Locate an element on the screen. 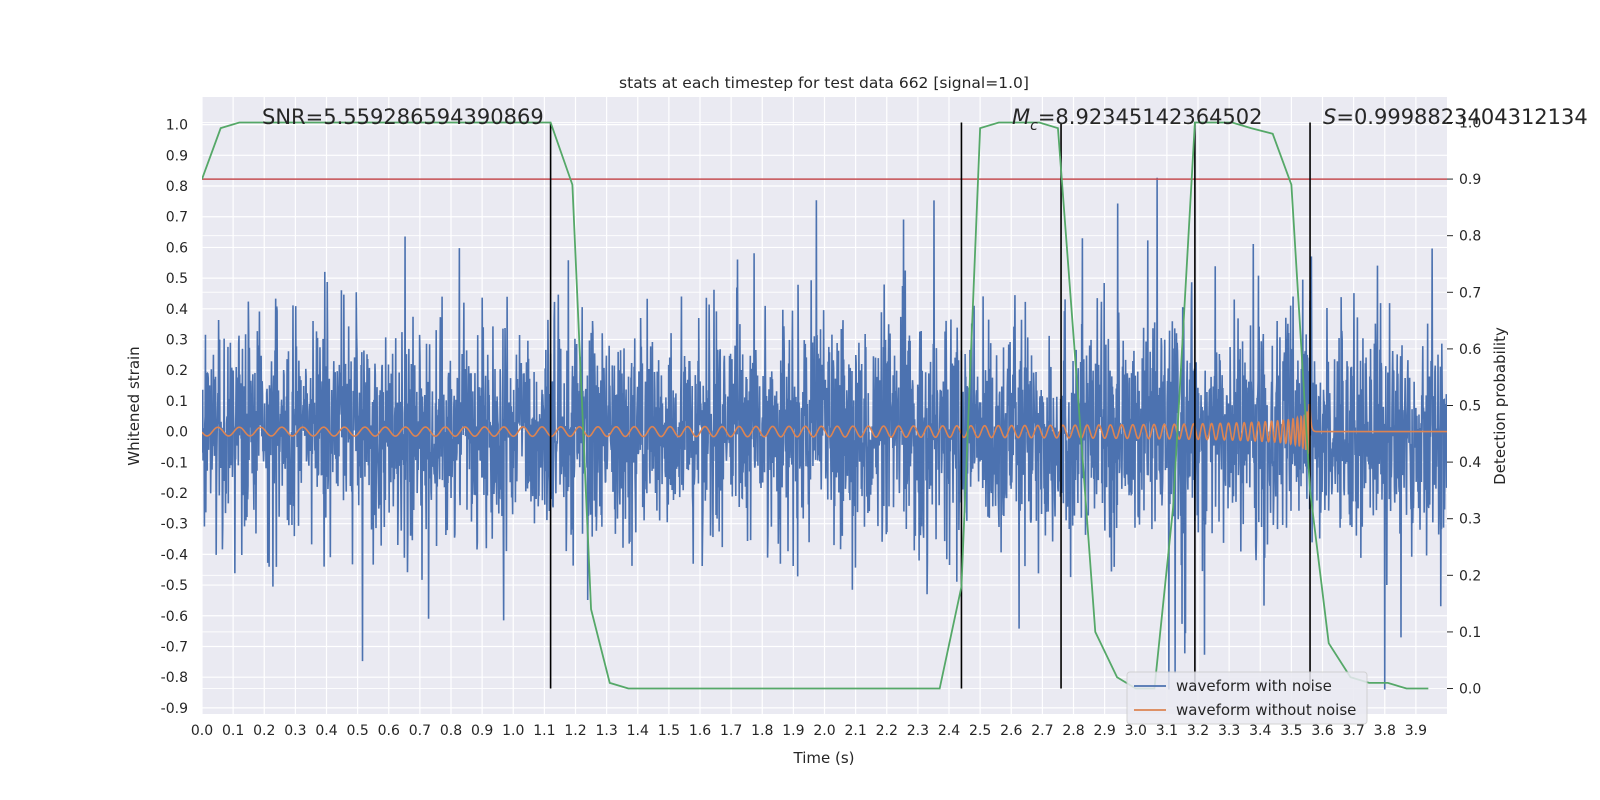  s-annotation: S=0.9998823404312134 is located at coordinates (1455, 117).